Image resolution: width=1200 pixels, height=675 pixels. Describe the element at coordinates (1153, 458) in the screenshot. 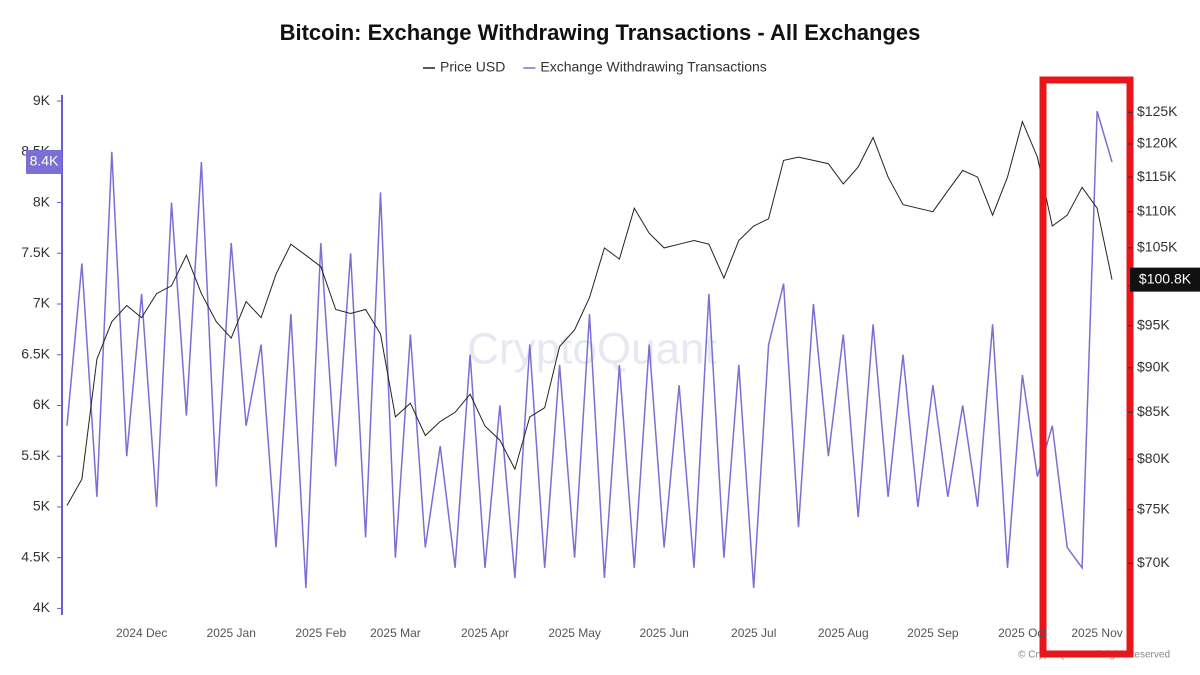

I see `y2-tick-label: $80K` at that location.